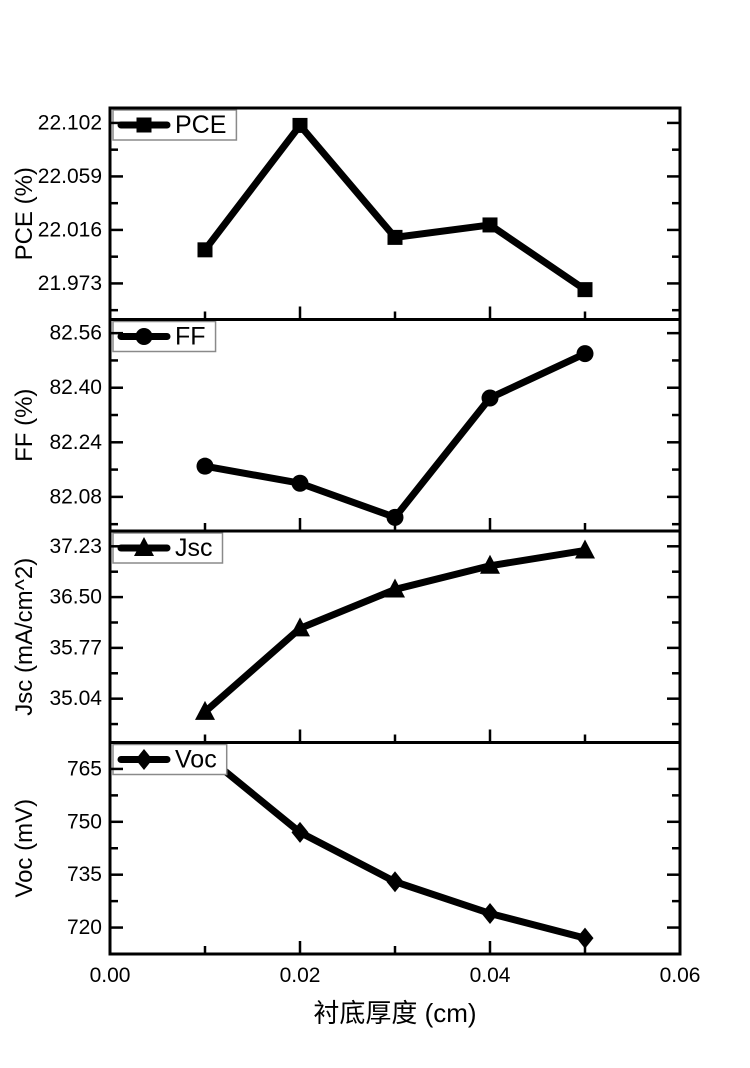  Describe the element at coordinates (70, 122) in the screenshot. I see `pce-y-tick-label: 22.102` at that location.